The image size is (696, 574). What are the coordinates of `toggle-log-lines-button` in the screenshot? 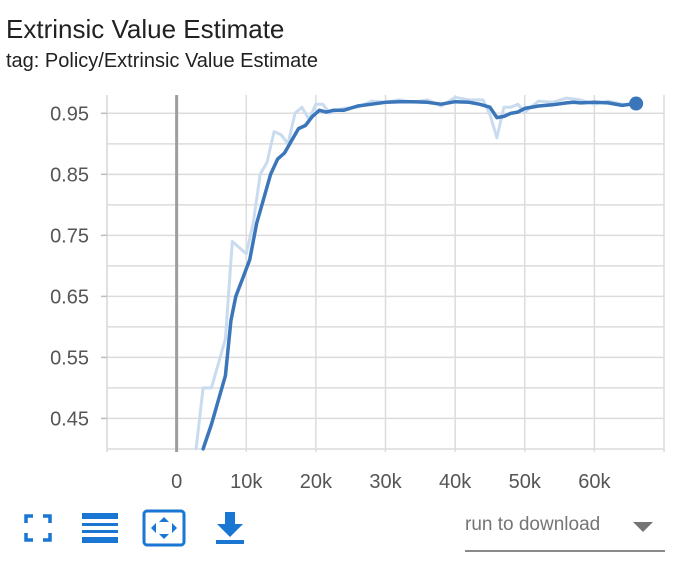 It's located at (100, 528).